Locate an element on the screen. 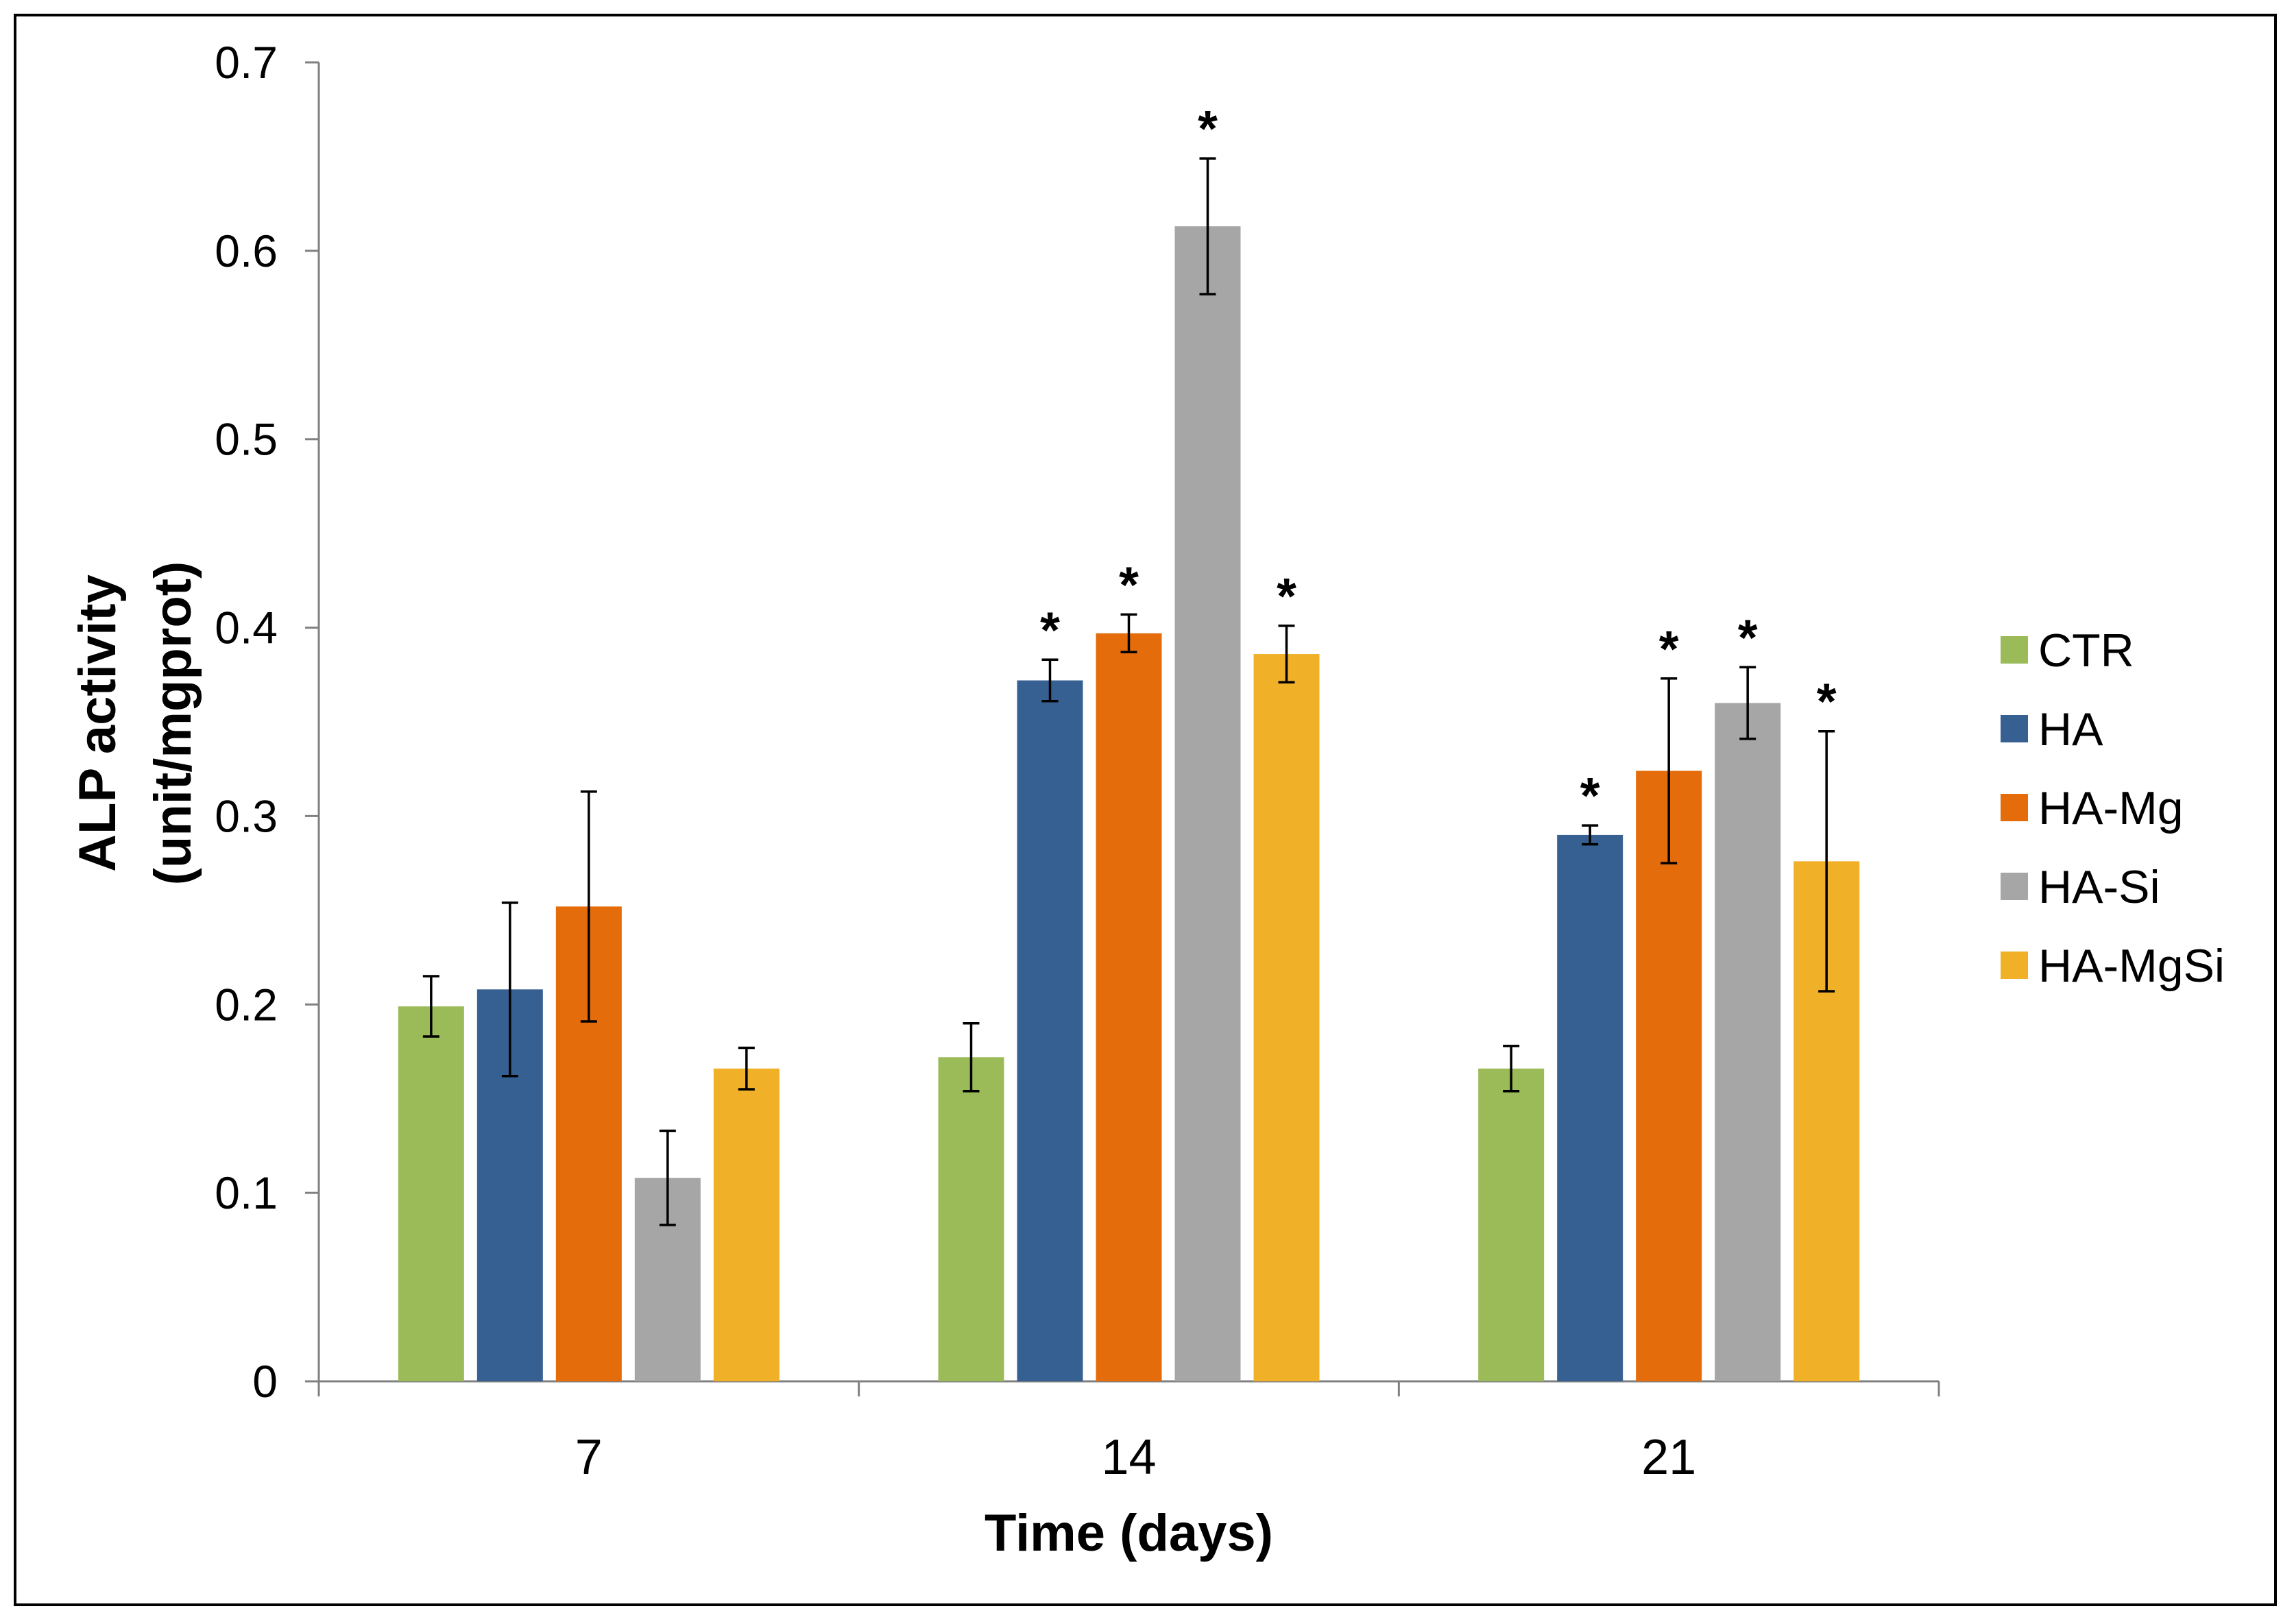  y-tick-label: 0.3 is located at coordinates (246, 815).